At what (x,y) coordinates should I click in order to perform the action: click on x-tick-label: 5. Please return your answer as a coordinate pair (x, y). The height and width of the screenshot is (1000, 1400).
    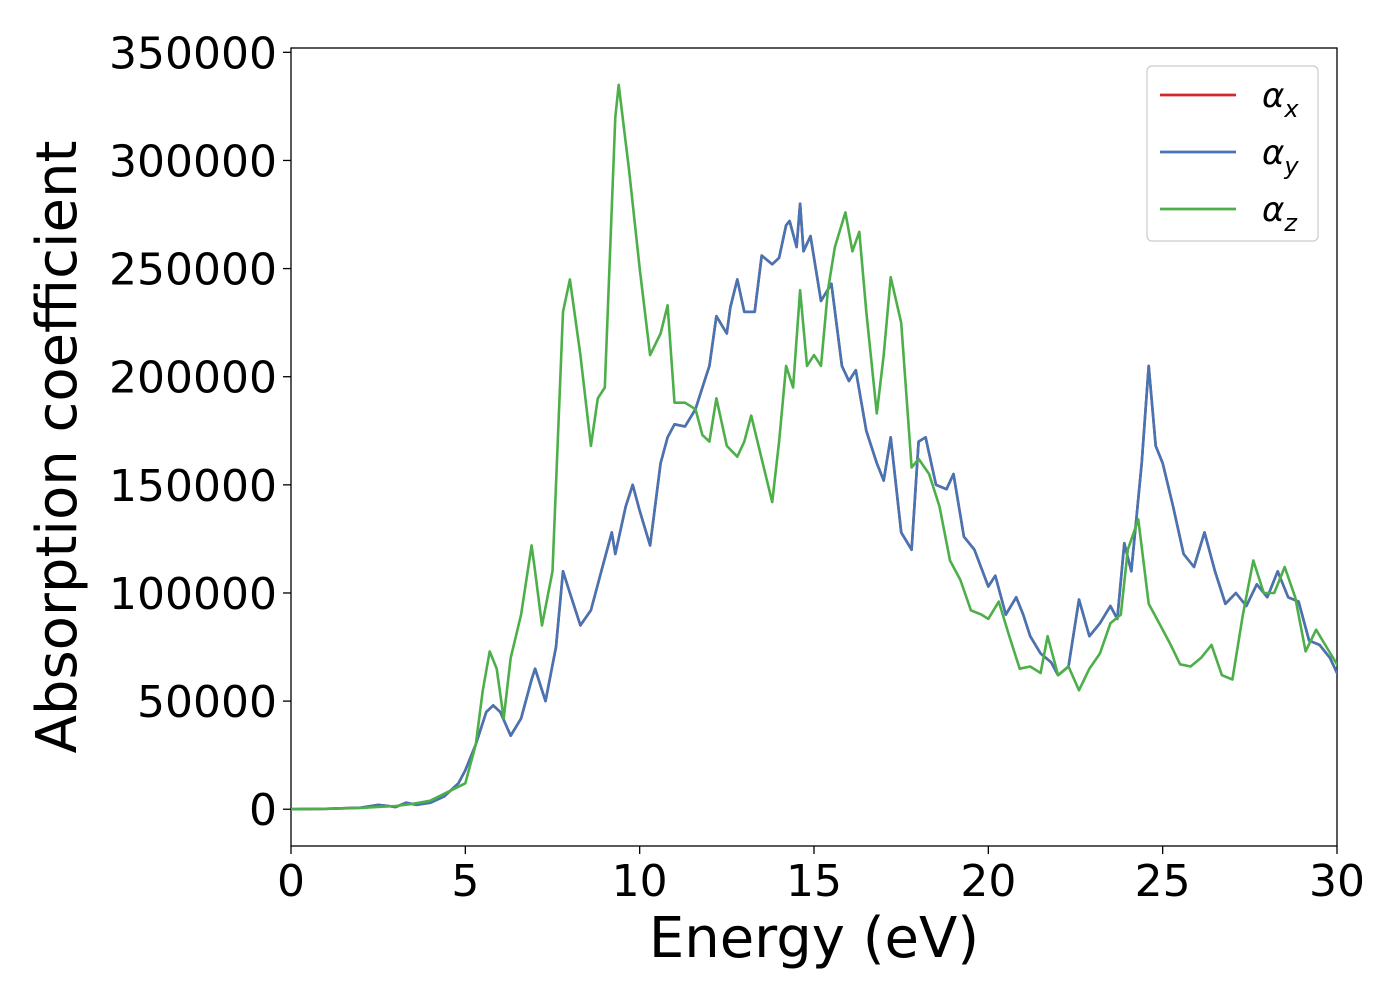
    Looking at the image, I should click on (465, 881).